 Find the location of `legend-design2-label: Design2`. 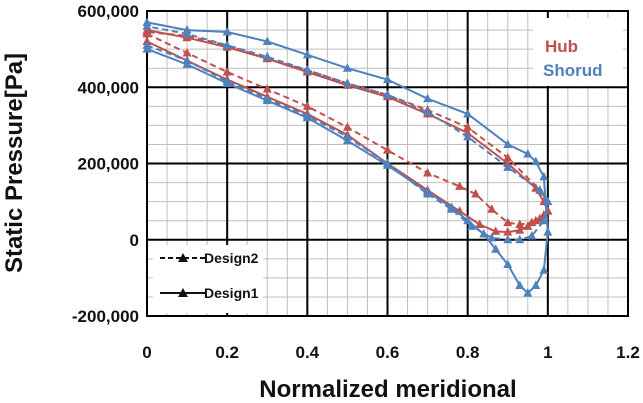

legend-design2-label: Design2 is located at coordinates (231, 258).